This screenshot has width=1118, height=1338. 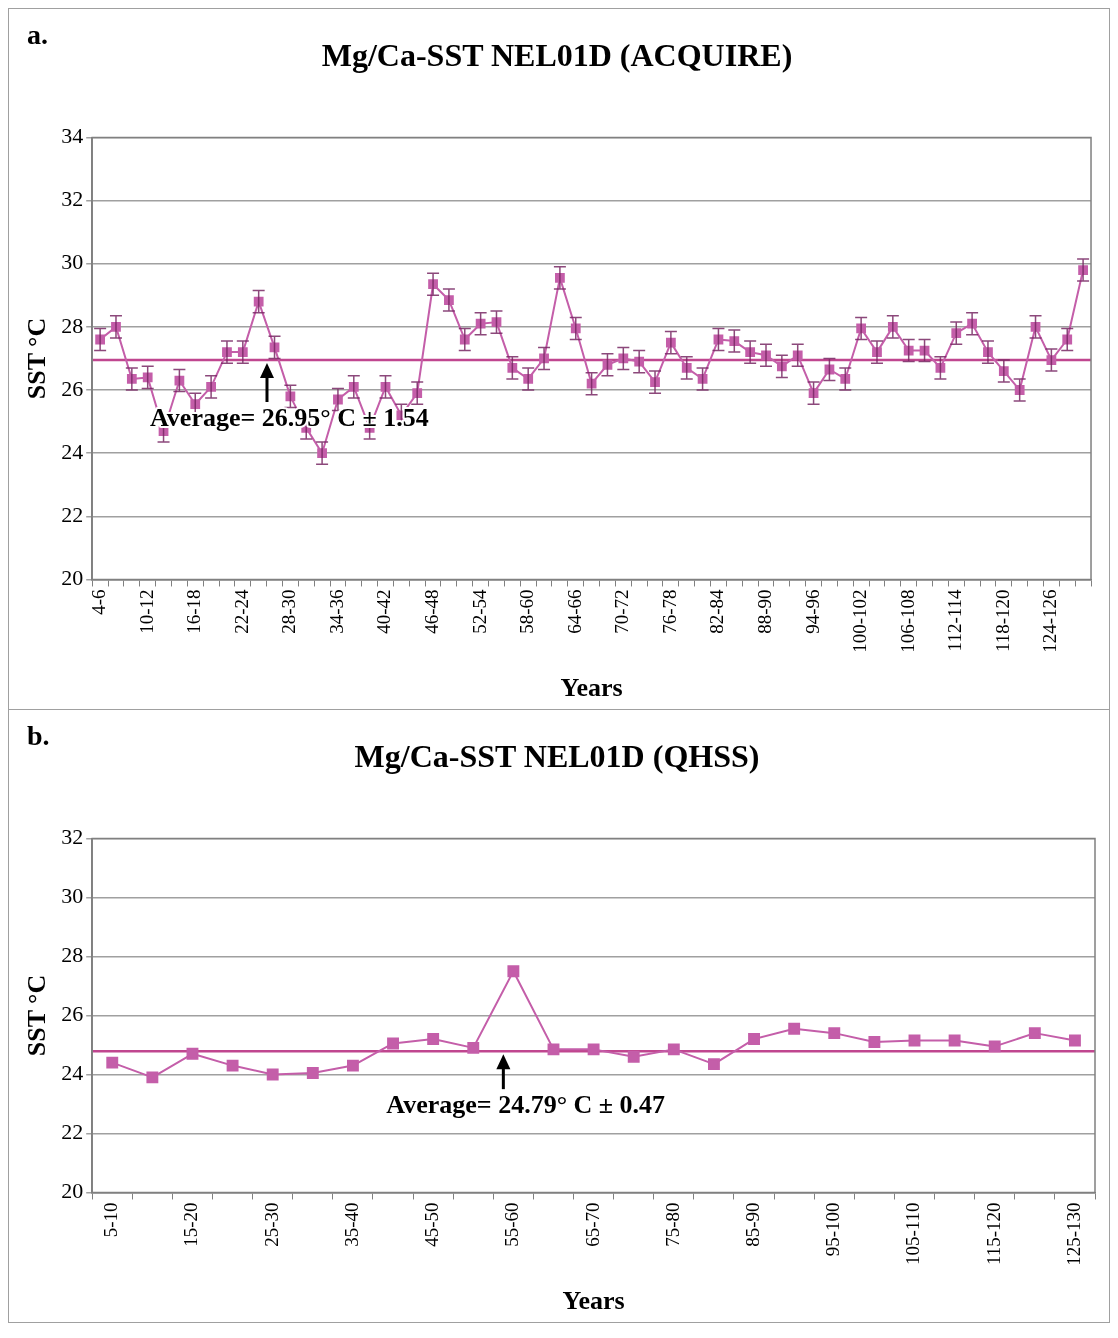 What do you see at coordinates (526, 1105) in the screenshot?
I see `ref-line-label: Average= 24.79° C ± 0.47` at bounding box center [526, 1105].